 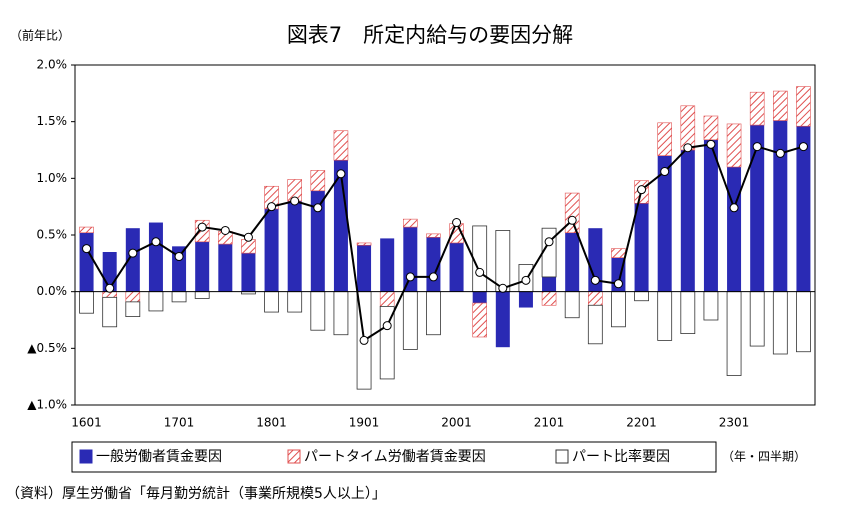 I want to click on x-tick-label: 2301, so click(x=734, y=423).